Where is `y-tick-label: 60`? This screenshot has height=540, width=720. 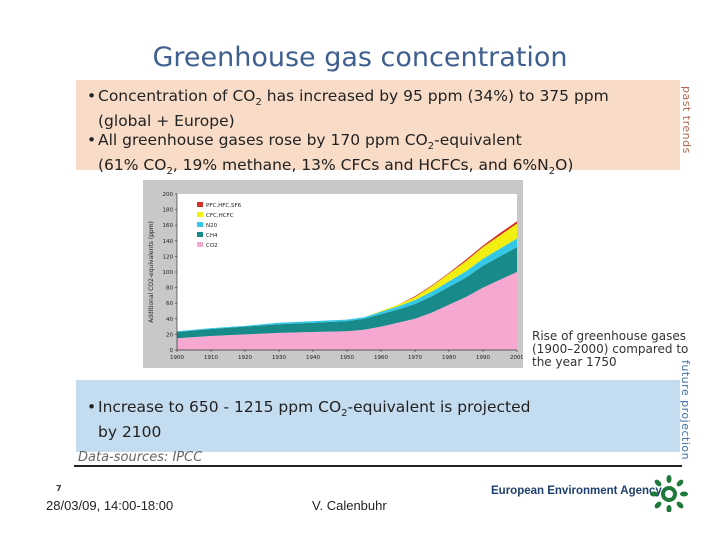
y-tick-label: 60 is located at coordinates (169, 304).